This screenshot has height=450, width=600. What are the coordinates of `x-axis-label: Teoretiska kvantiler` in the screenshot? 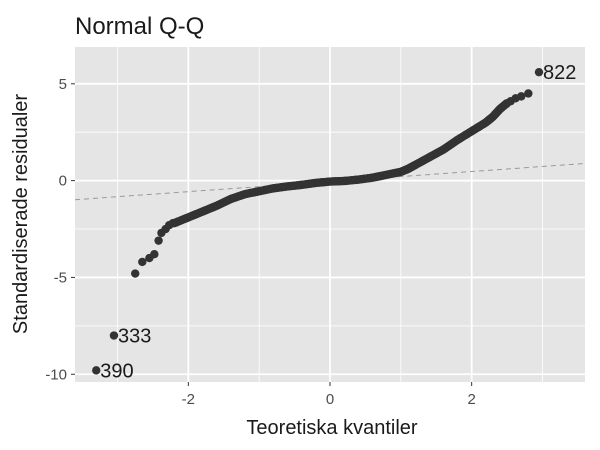 It's located at (332, 428).